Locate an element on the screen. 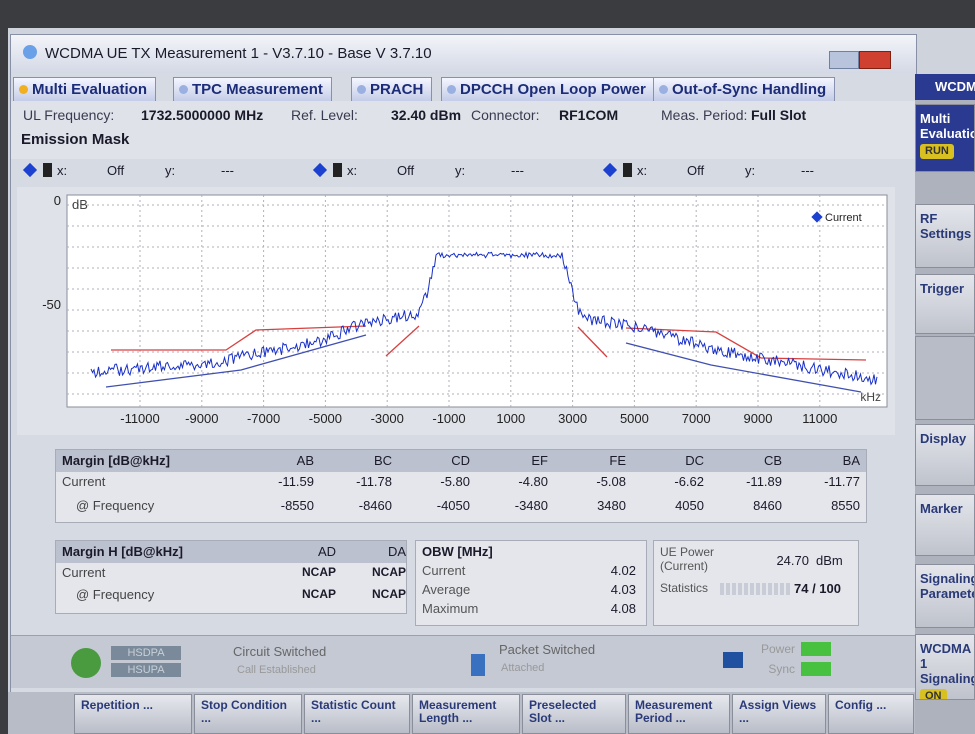 The width and height of the screenshot is (975, 734). cell: -5.80 is located at coordinates (455, 481).